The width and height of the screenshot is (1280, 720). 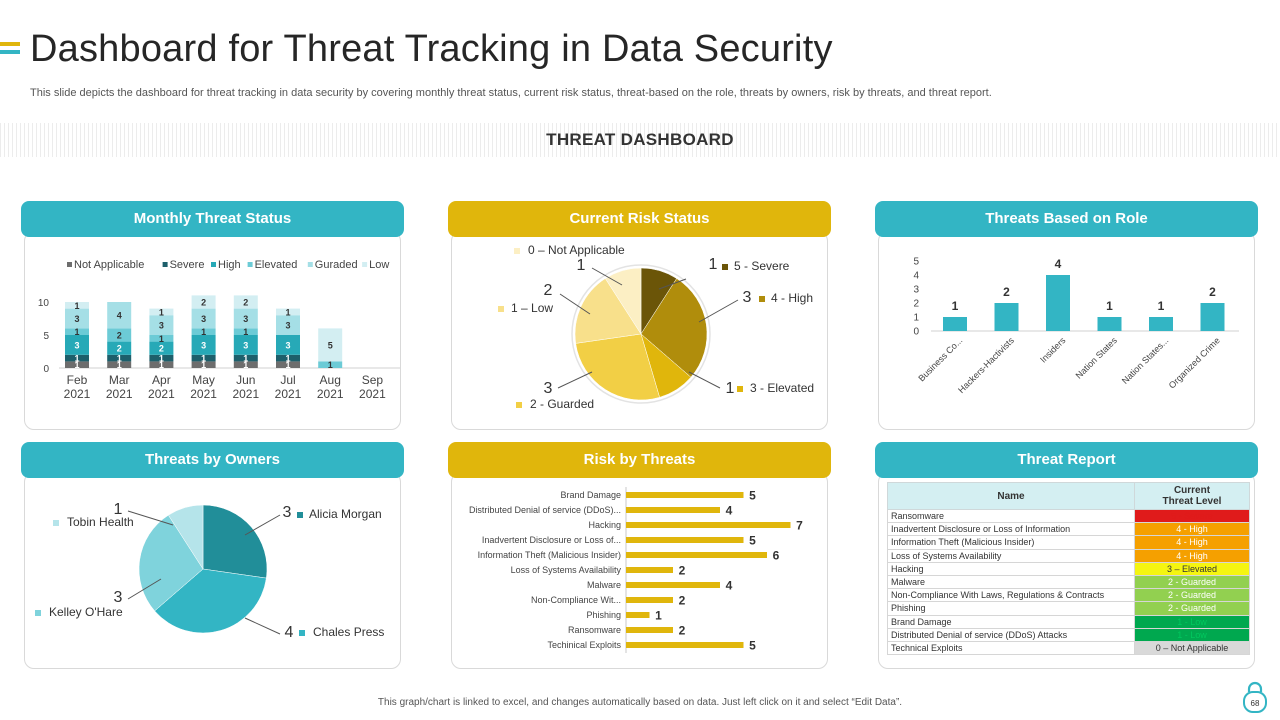 I want to click on threat-bar-value: 1, so click(x=658, y=616).